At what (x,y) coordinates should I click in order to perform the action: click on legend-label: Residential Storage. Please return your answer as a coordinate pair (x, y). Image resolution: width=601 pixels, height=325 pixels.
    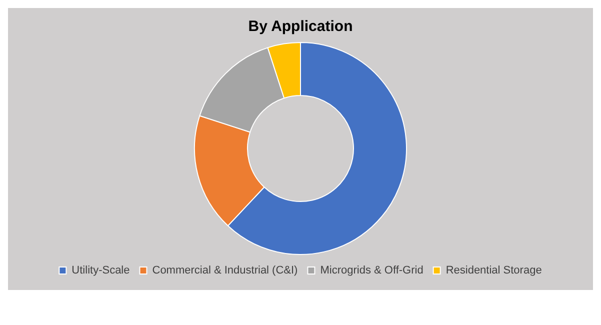
    Looking at the image, I should click on (494, 270).